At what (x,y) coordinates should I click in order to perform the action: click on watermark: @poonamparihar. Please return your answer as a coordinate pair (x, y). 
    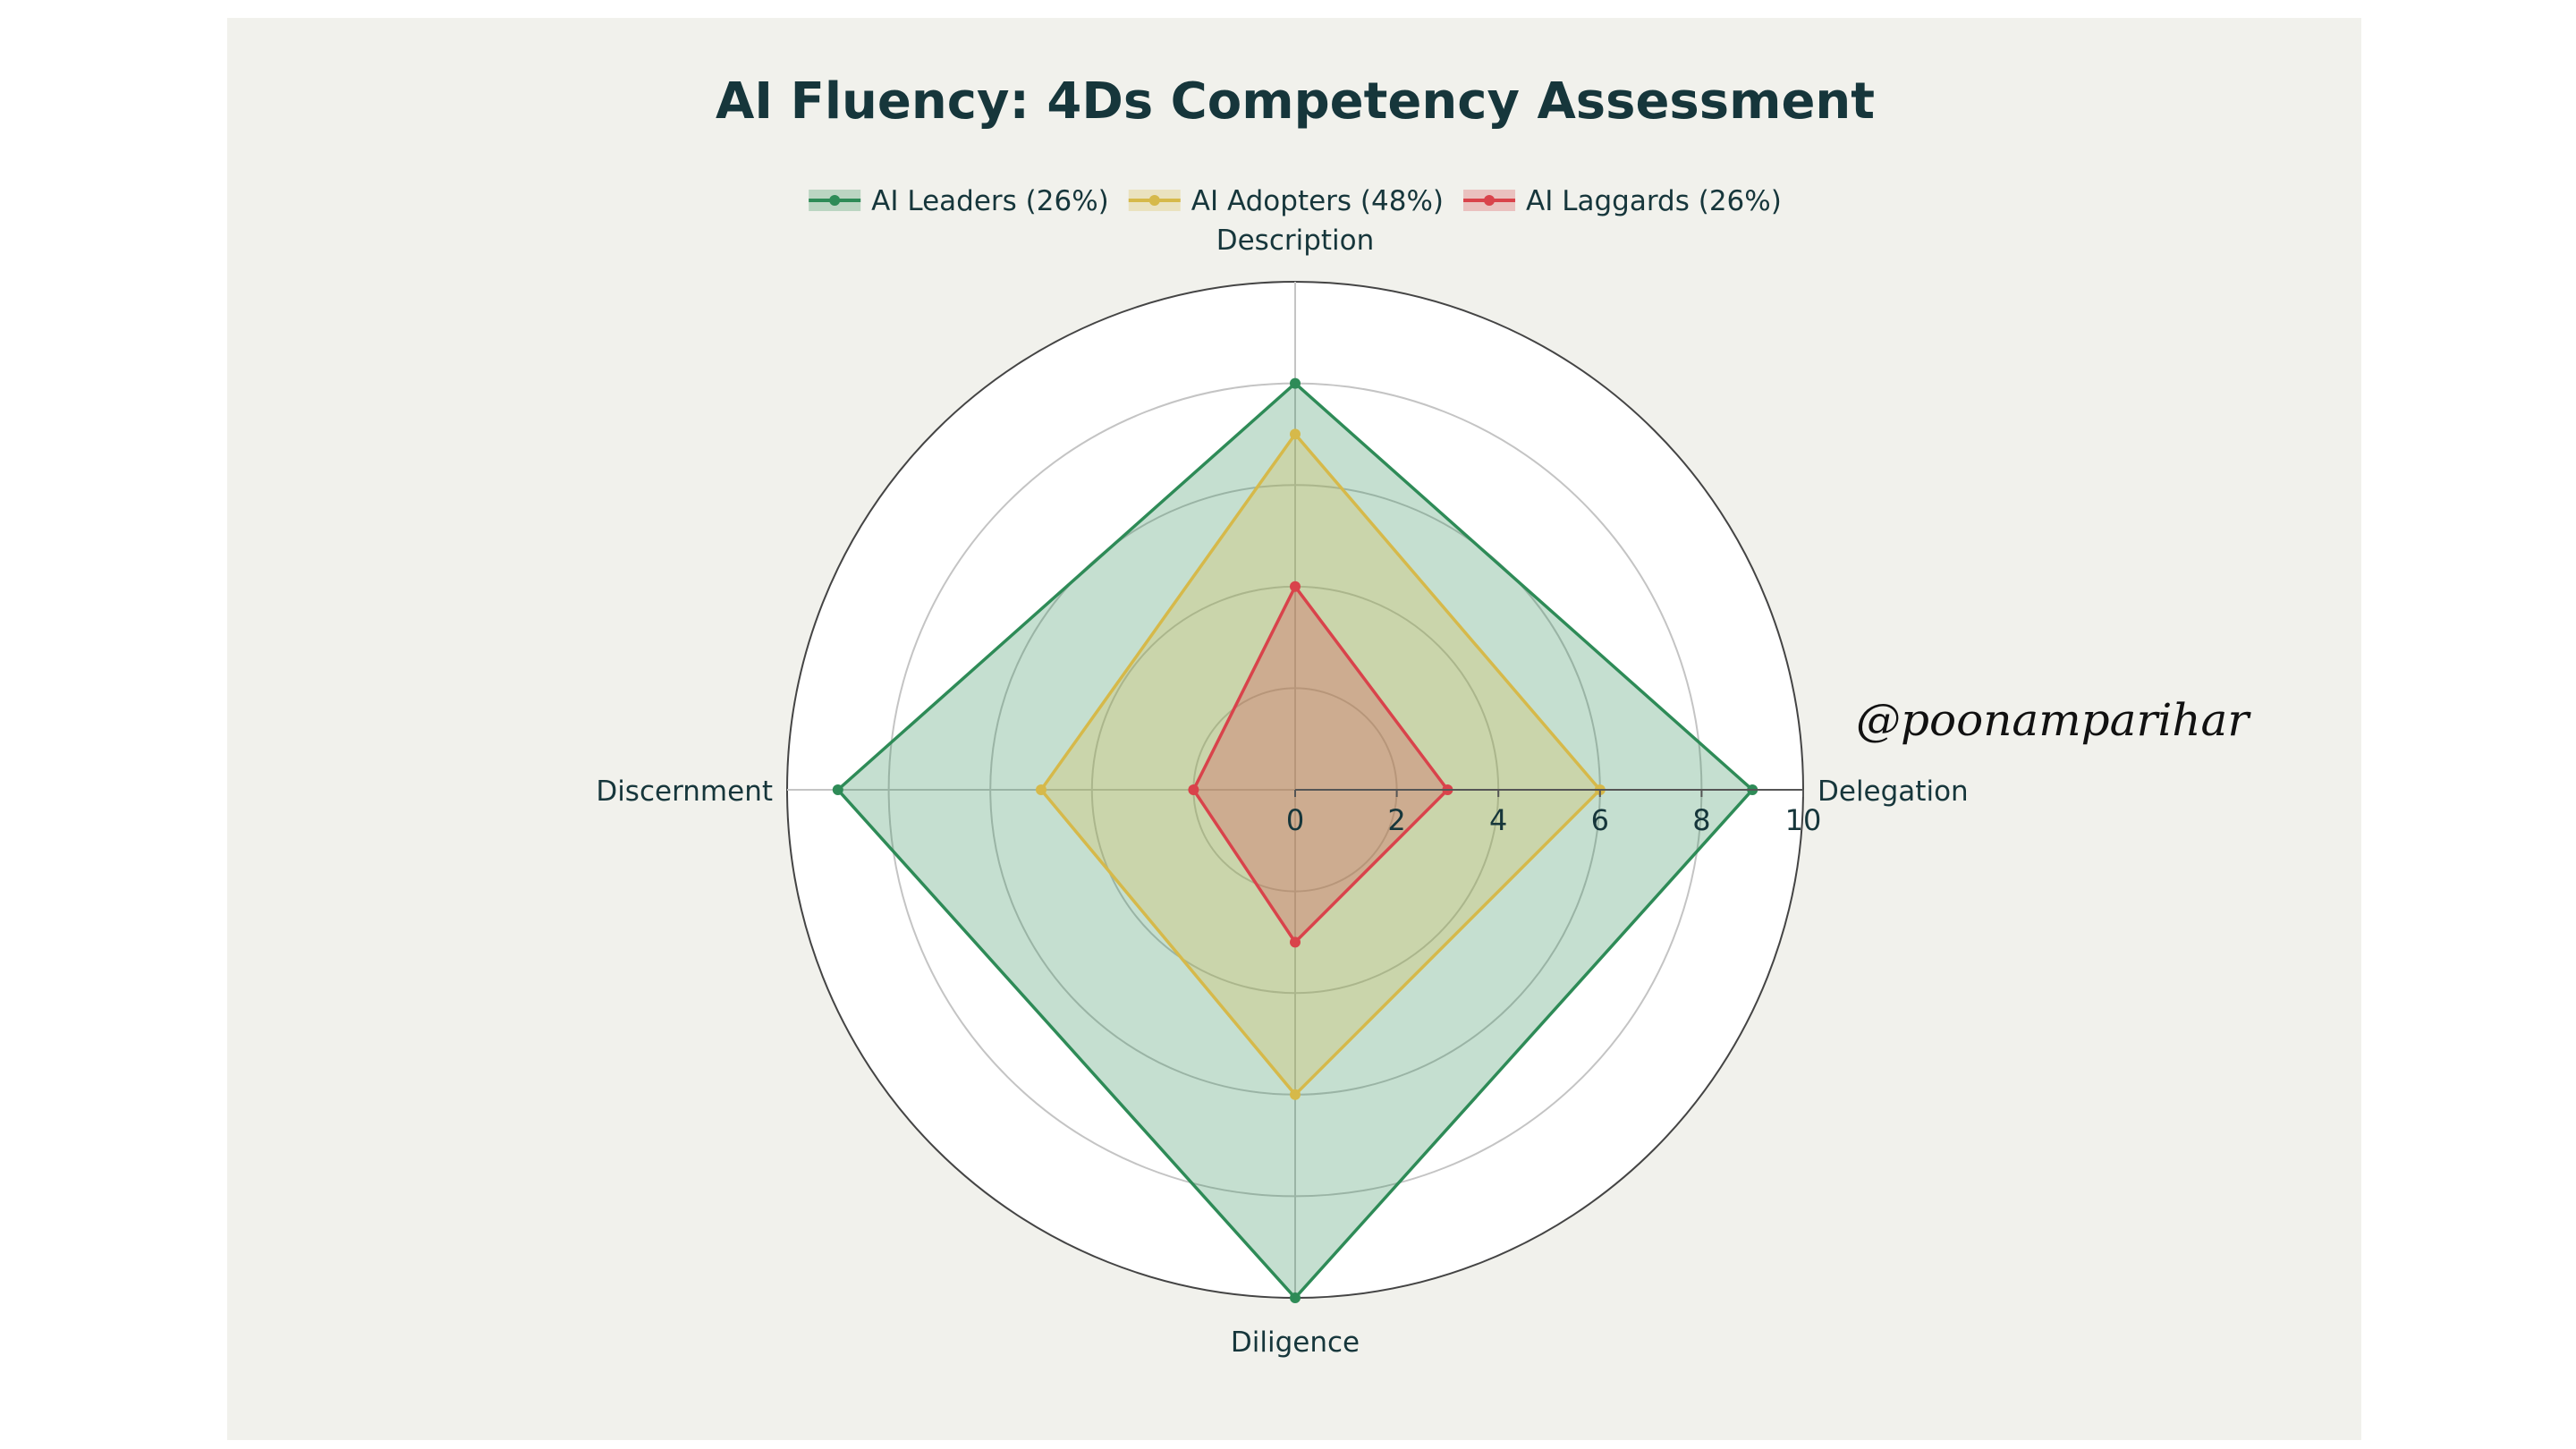
    Looking at the image, I should click on (2053, 720).